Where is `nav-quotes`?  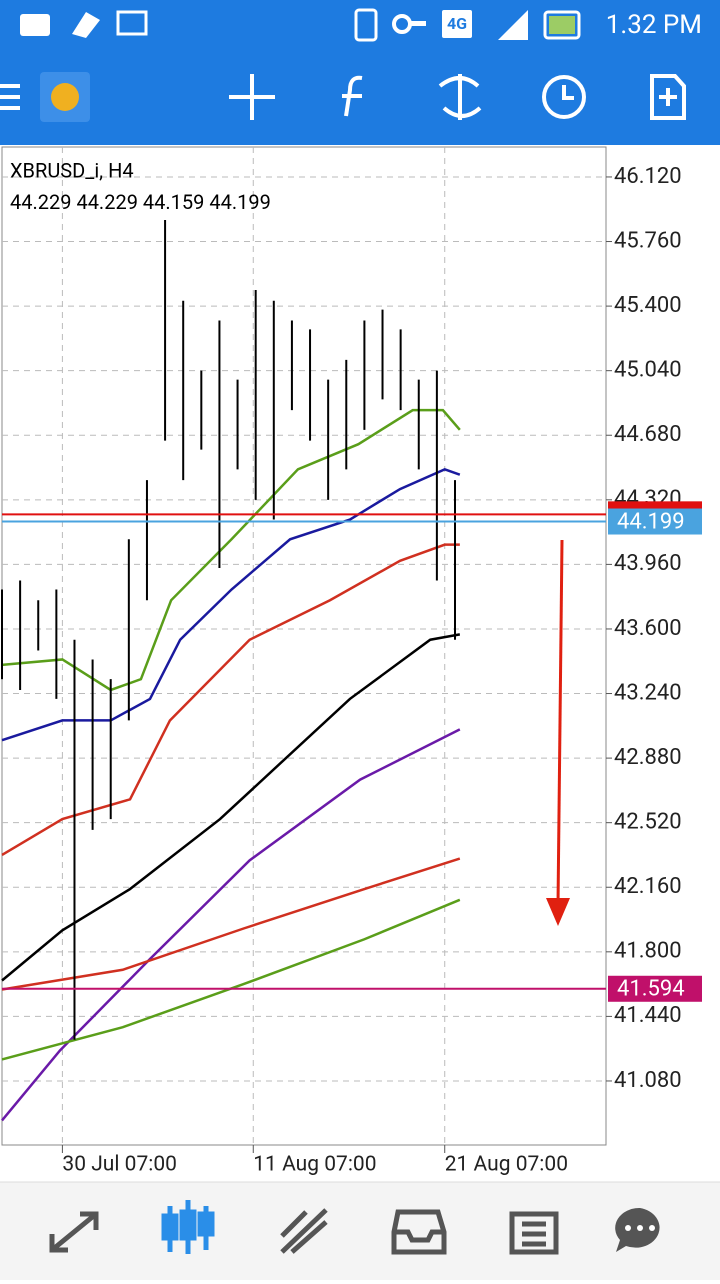
nav-quotes is located at coordinates (74, 1232).